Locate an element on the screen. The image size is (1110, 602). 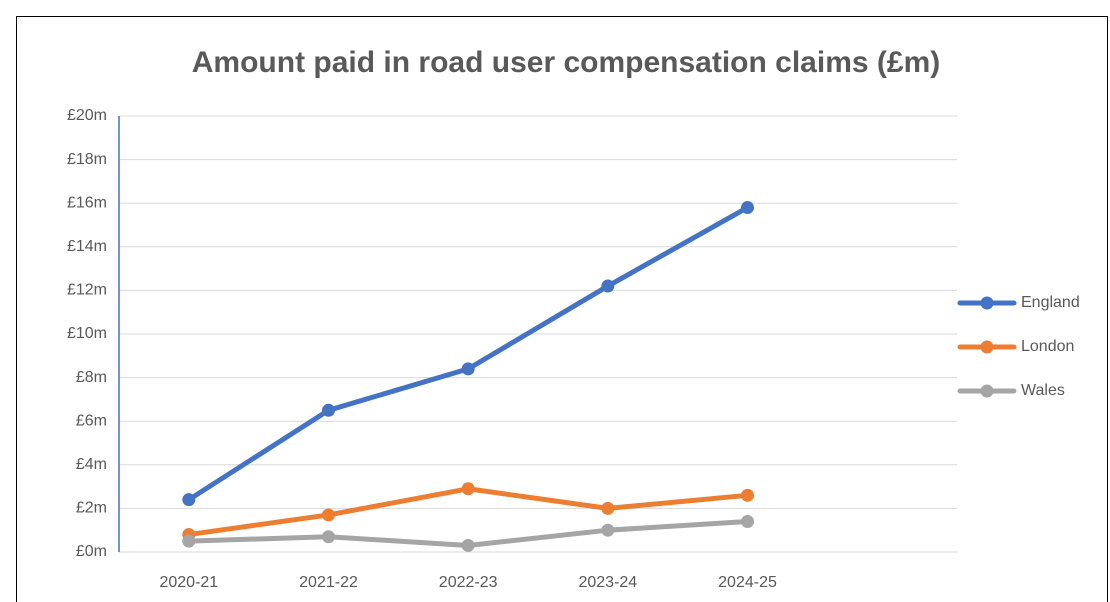
x-tick-label: 2021-22 is located at coordinates (328, 582).